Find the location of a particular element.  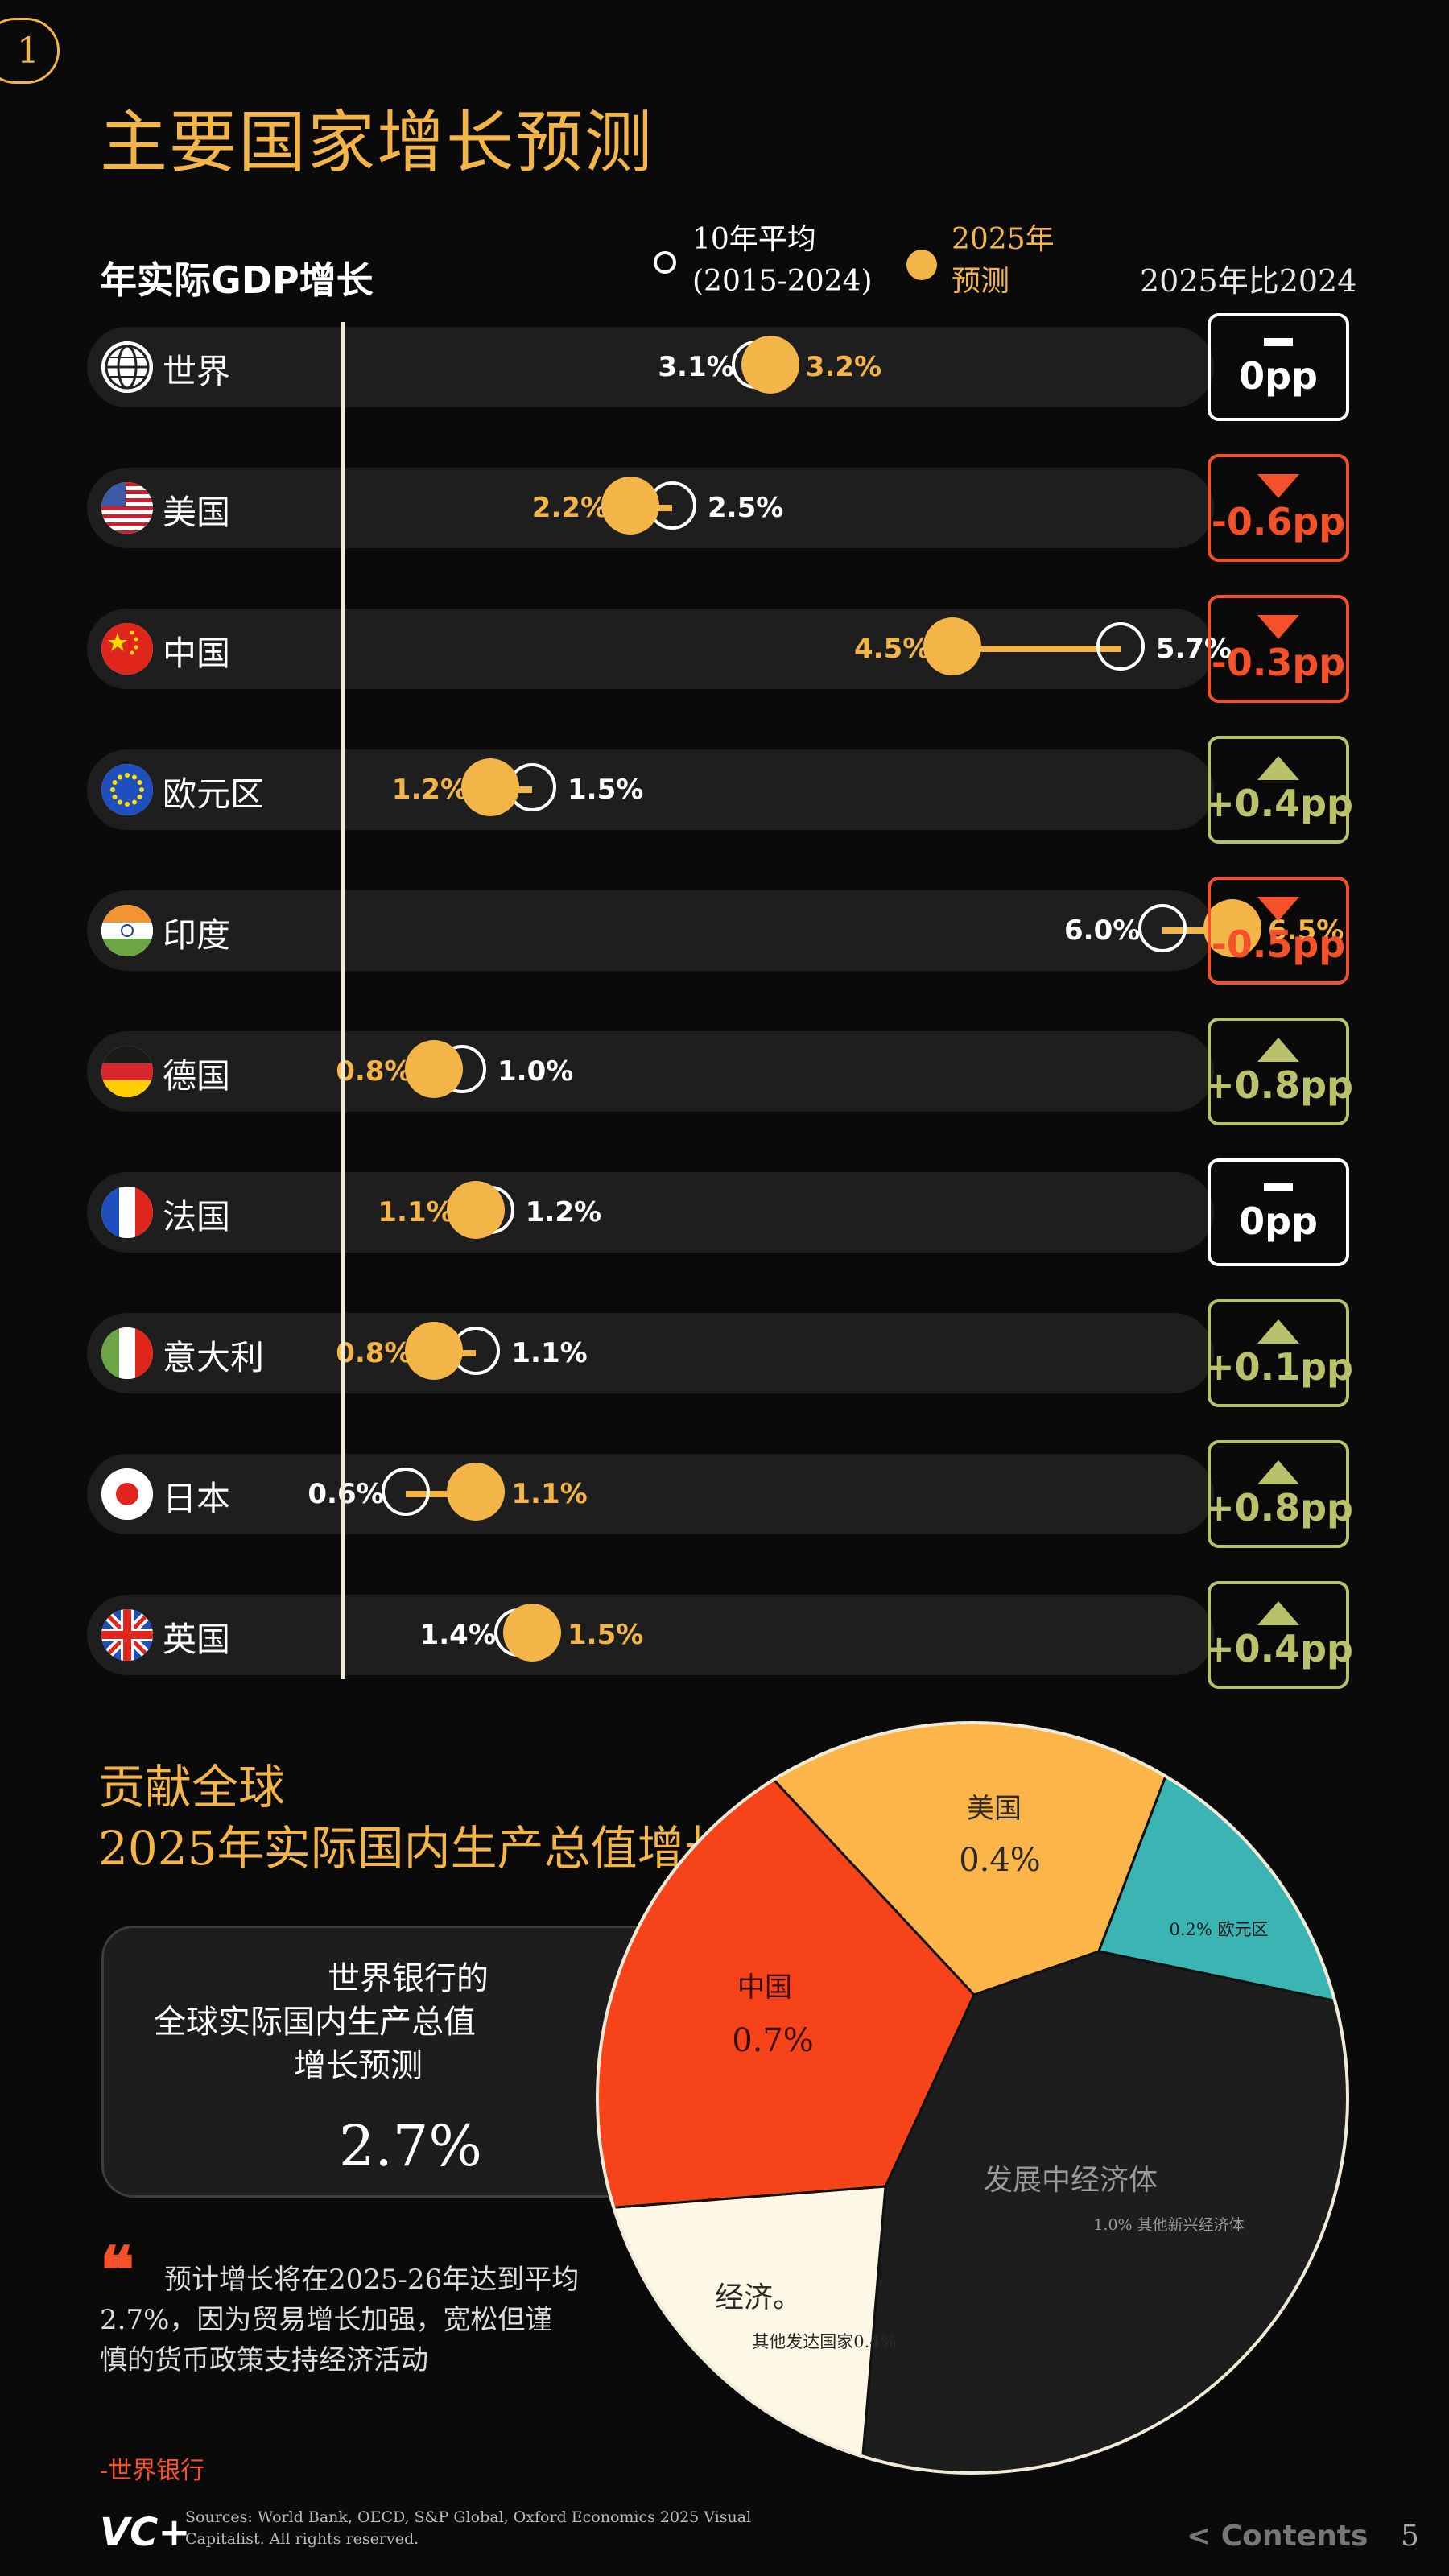

pie-label-developing: 发展中经济体 is located at coordinates (1071, 2180).